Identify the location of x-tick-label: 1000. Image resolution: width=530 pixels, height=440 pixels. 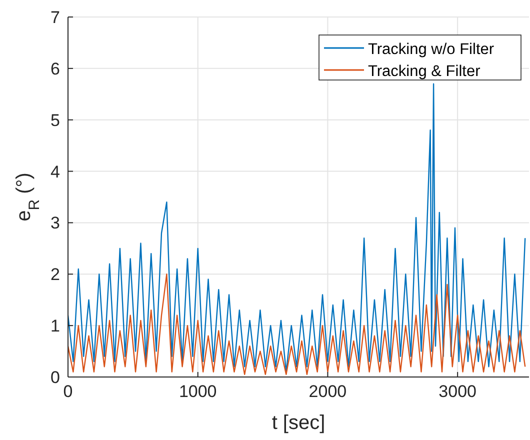
(197, 391).